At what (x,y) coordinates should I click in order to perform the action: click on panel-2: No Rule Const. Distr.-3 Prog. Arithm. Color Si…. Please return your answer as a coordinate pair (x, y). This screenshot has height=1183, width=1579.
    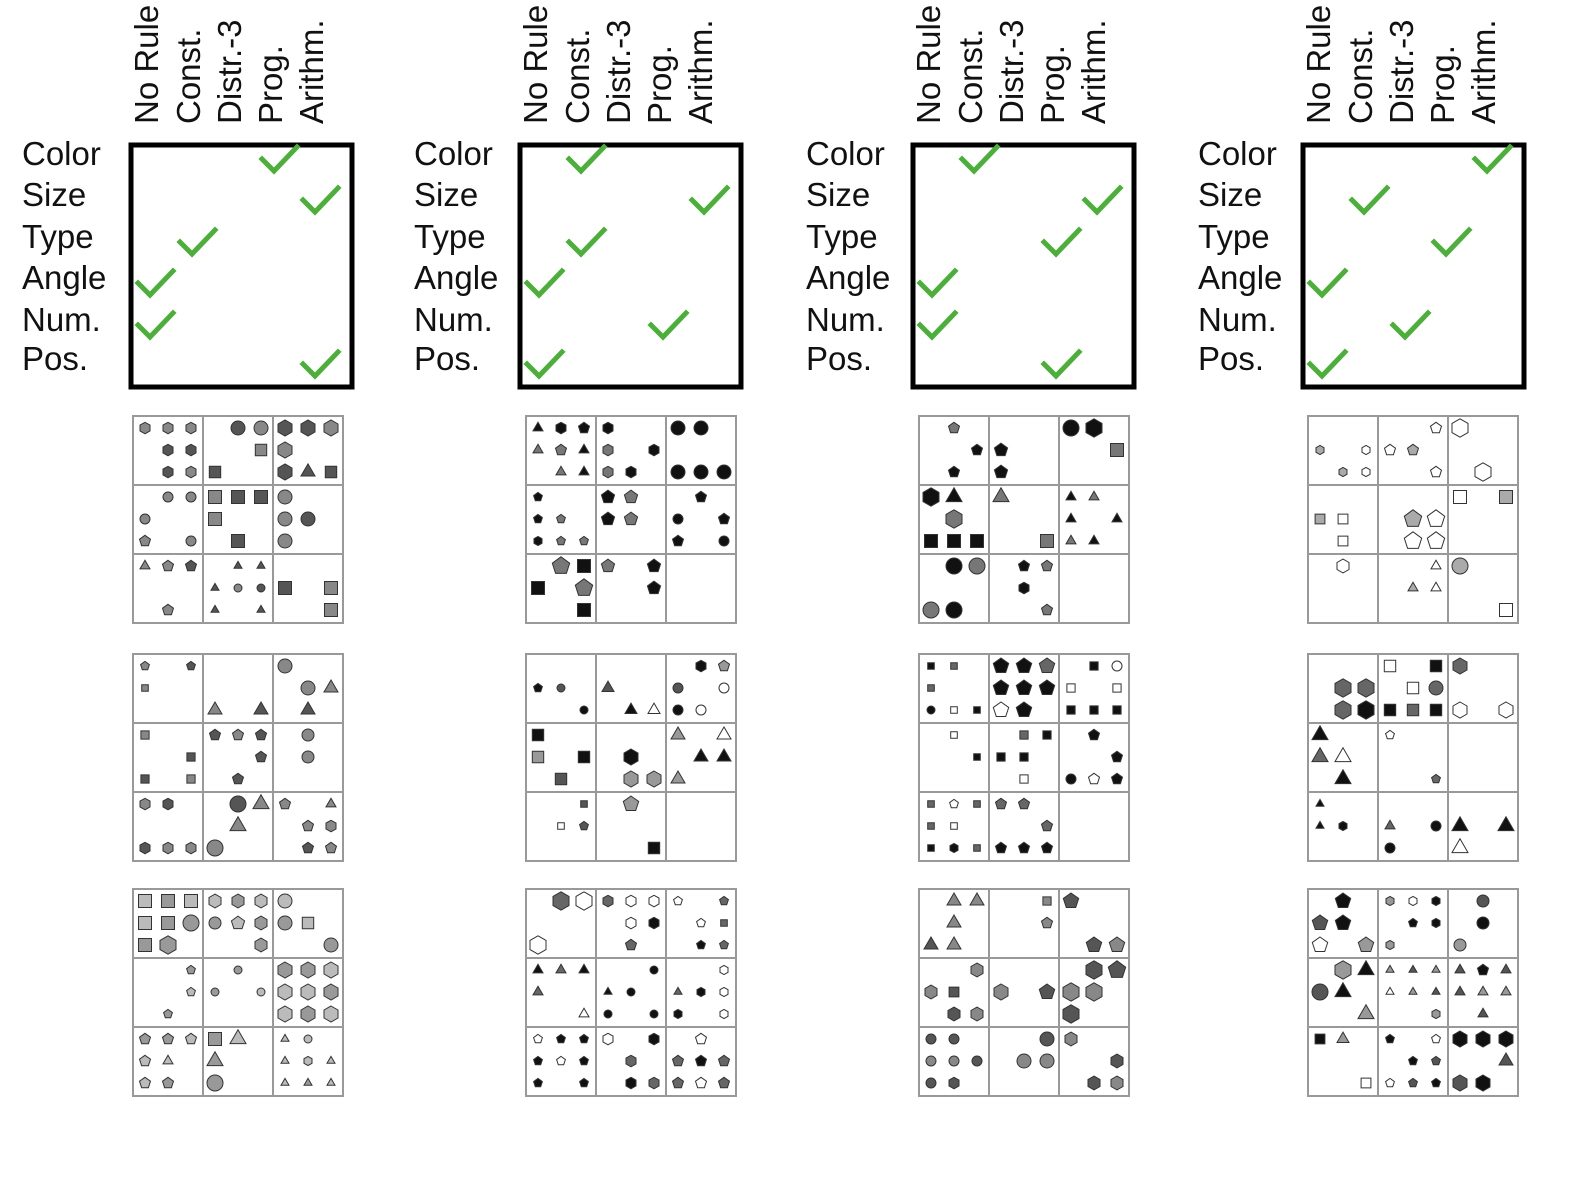
    Looking at the image, I should click on (579, 197).